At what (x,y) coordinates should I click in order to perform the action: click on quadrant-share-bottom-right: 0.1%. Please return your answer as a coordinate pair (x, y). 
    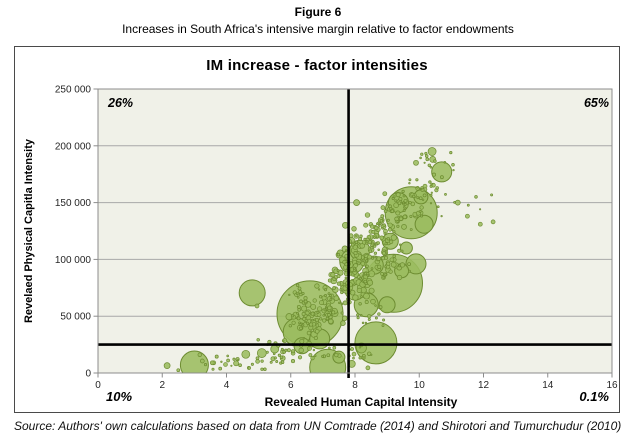
    Looking at the image, I should click on (594, 396).